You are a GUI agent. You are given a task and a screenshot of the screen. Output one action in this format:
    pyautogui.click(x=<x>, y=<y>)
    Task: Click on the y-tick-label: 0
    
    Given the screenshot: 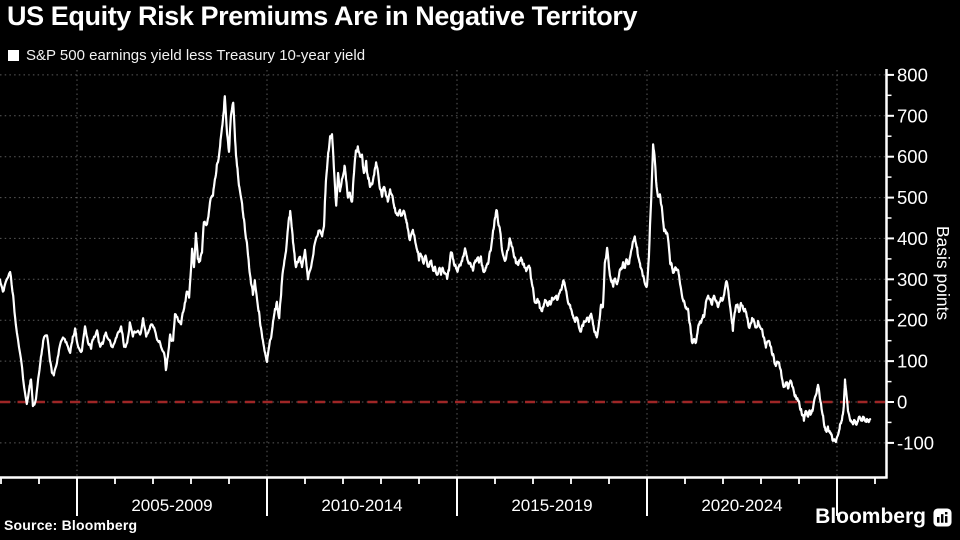 What is the action you would take?
    pyautogui.click(x=902, y=402)
    